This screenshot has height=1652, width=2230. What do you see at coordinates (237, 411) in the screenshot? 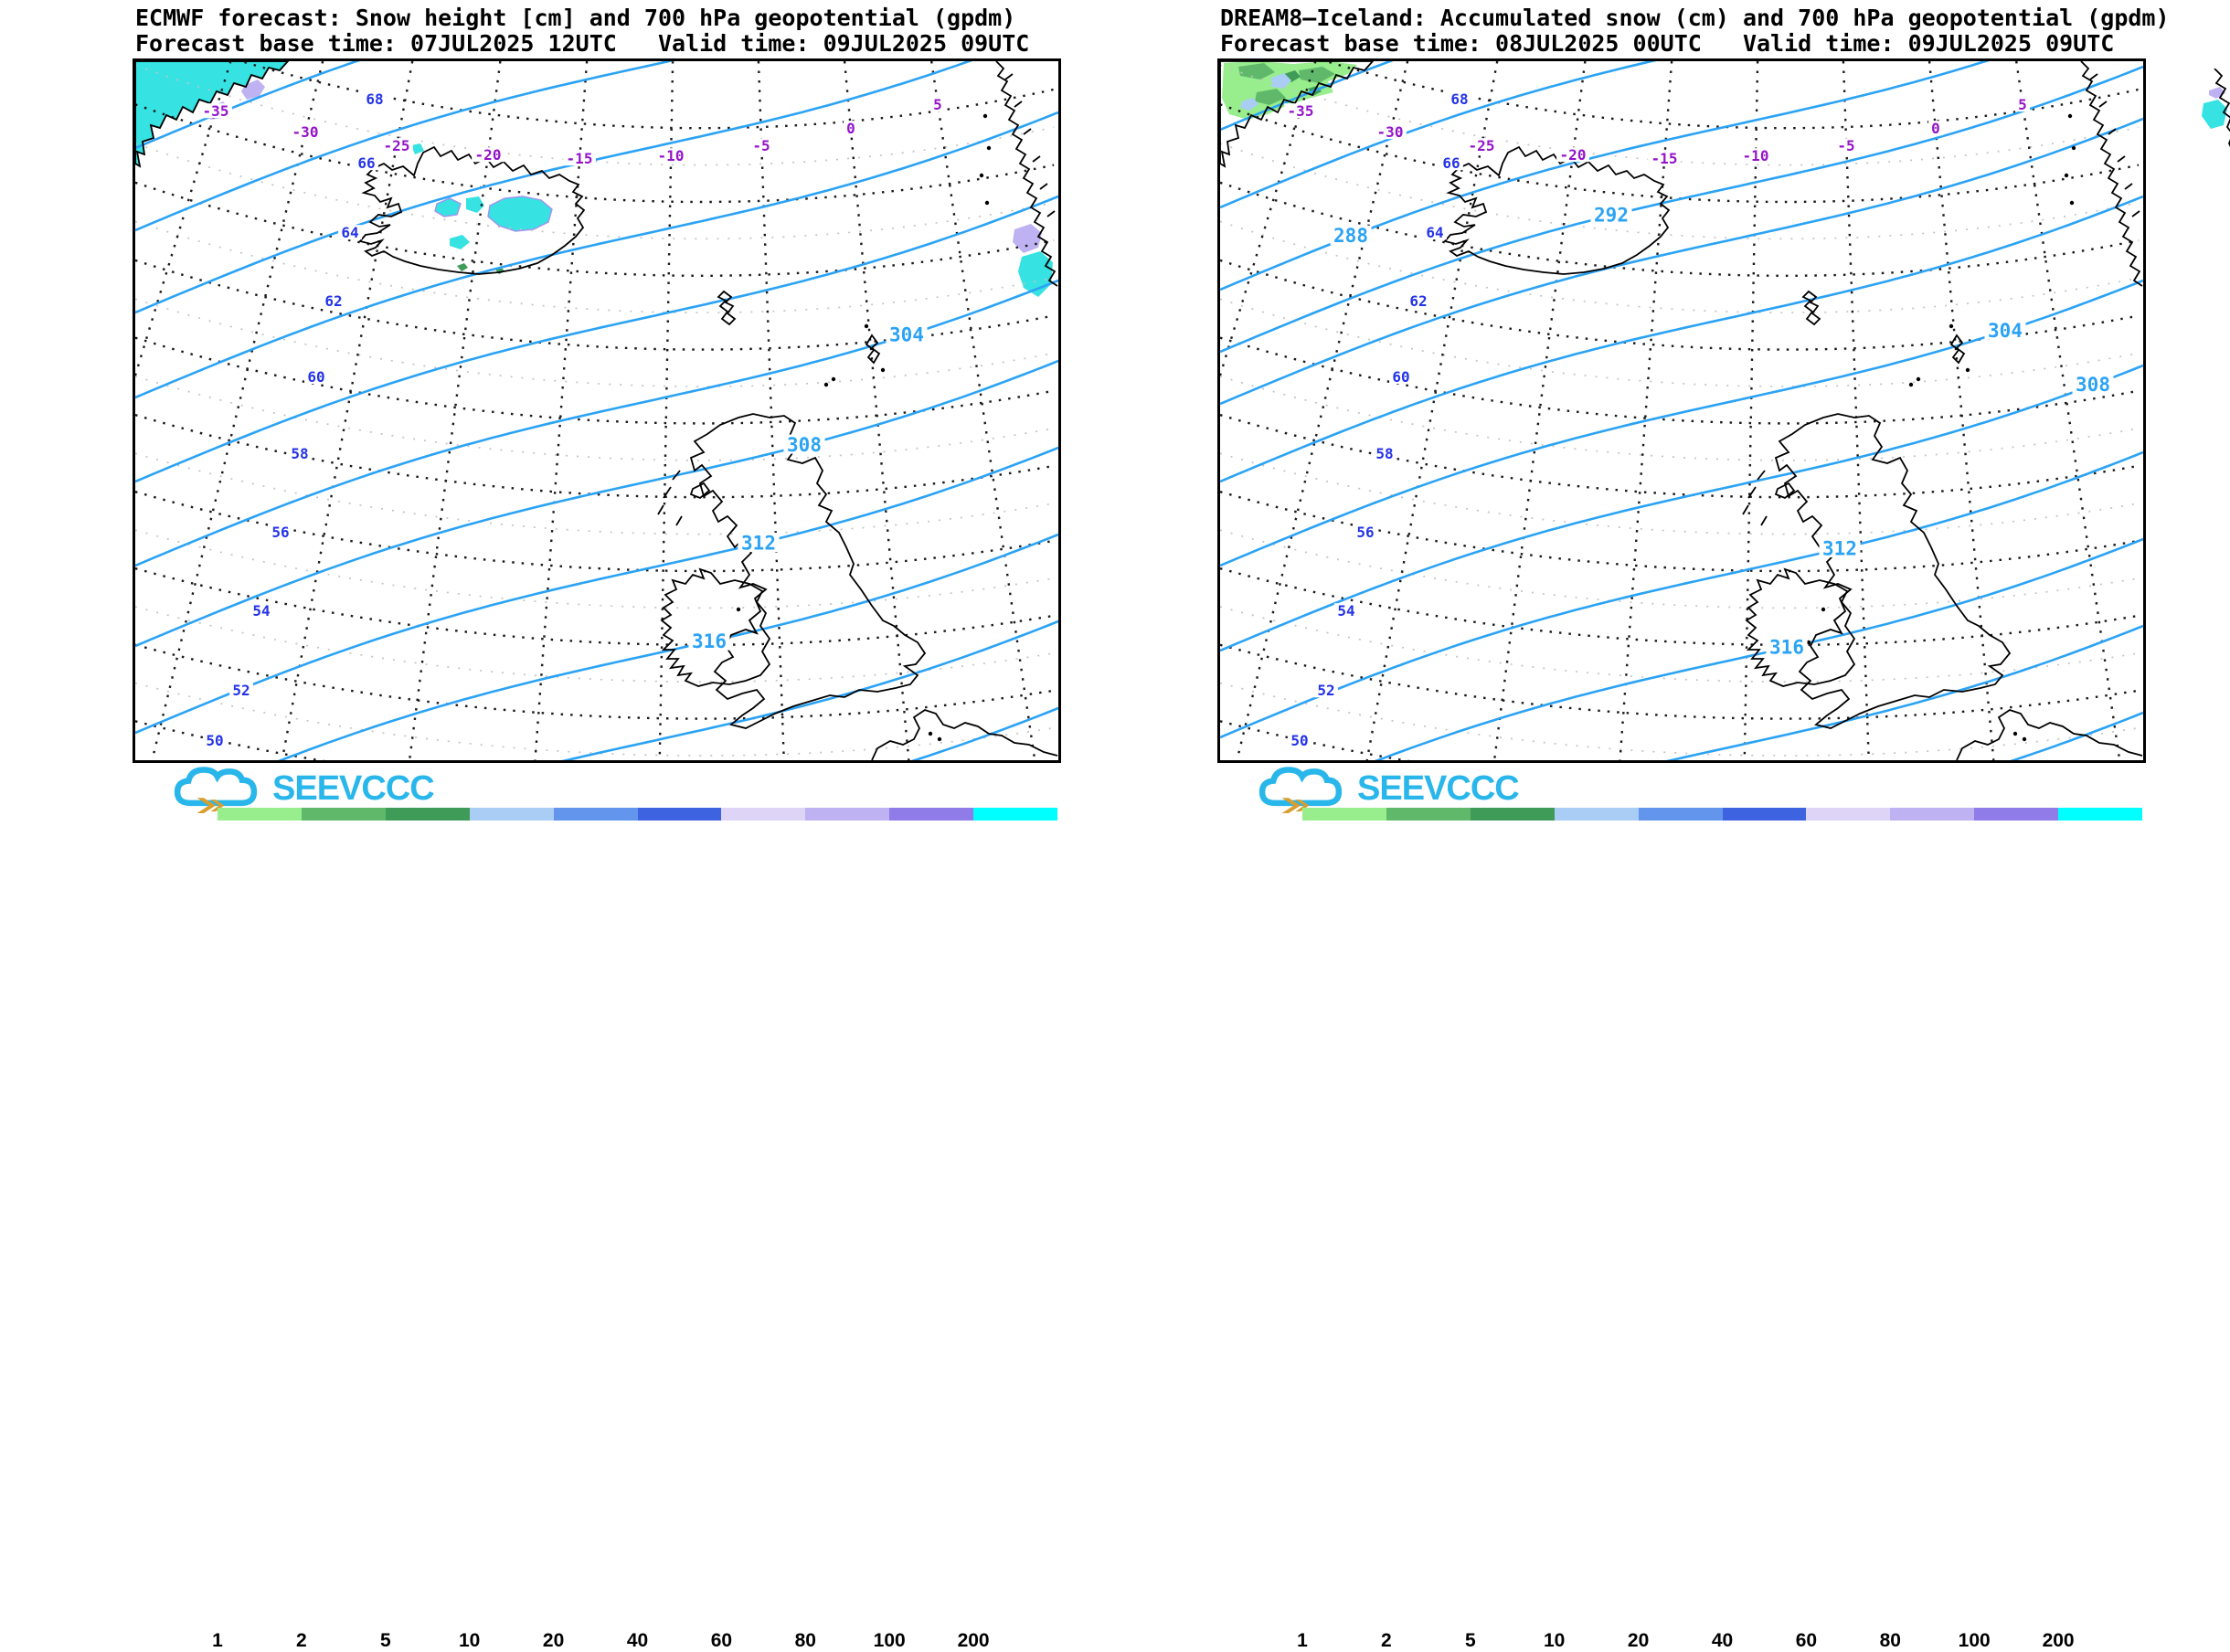
I see `meridian--30` at bounding box center [237, 411].